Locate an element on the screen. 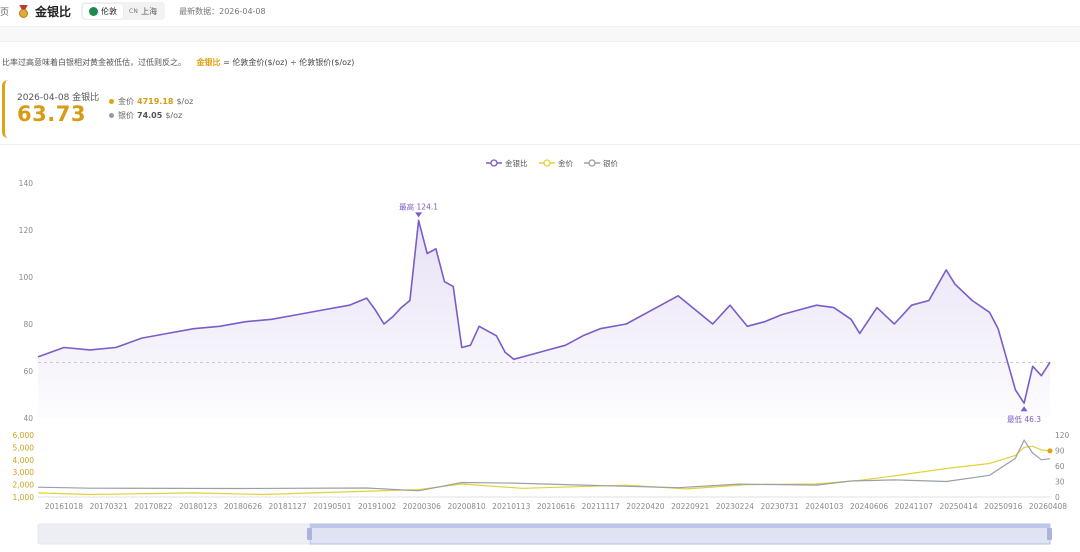  cn-flag-icon: CN is located at coordinates (134, 11).